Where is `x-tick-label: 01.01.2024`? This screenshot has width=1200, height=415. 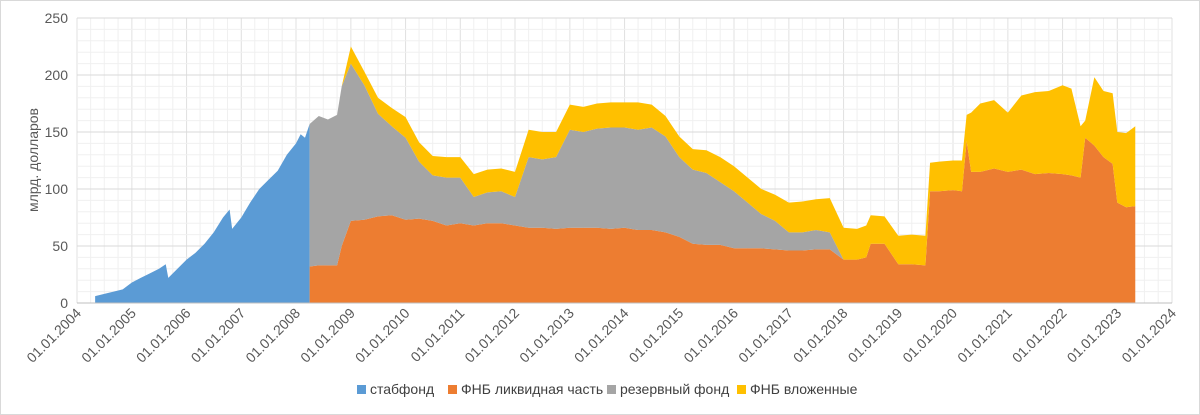
x-tick-label: 01.01.2024 is located at coordinates (1148, 335).